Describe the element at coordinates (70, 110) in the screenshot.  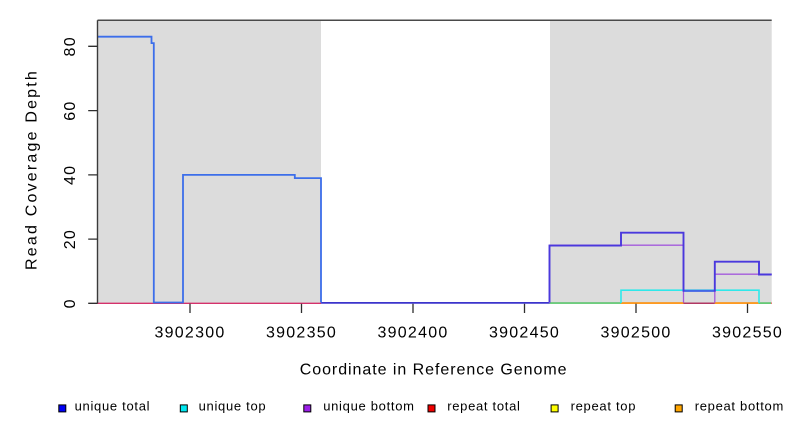
I see `svg-text: 60` at that location.